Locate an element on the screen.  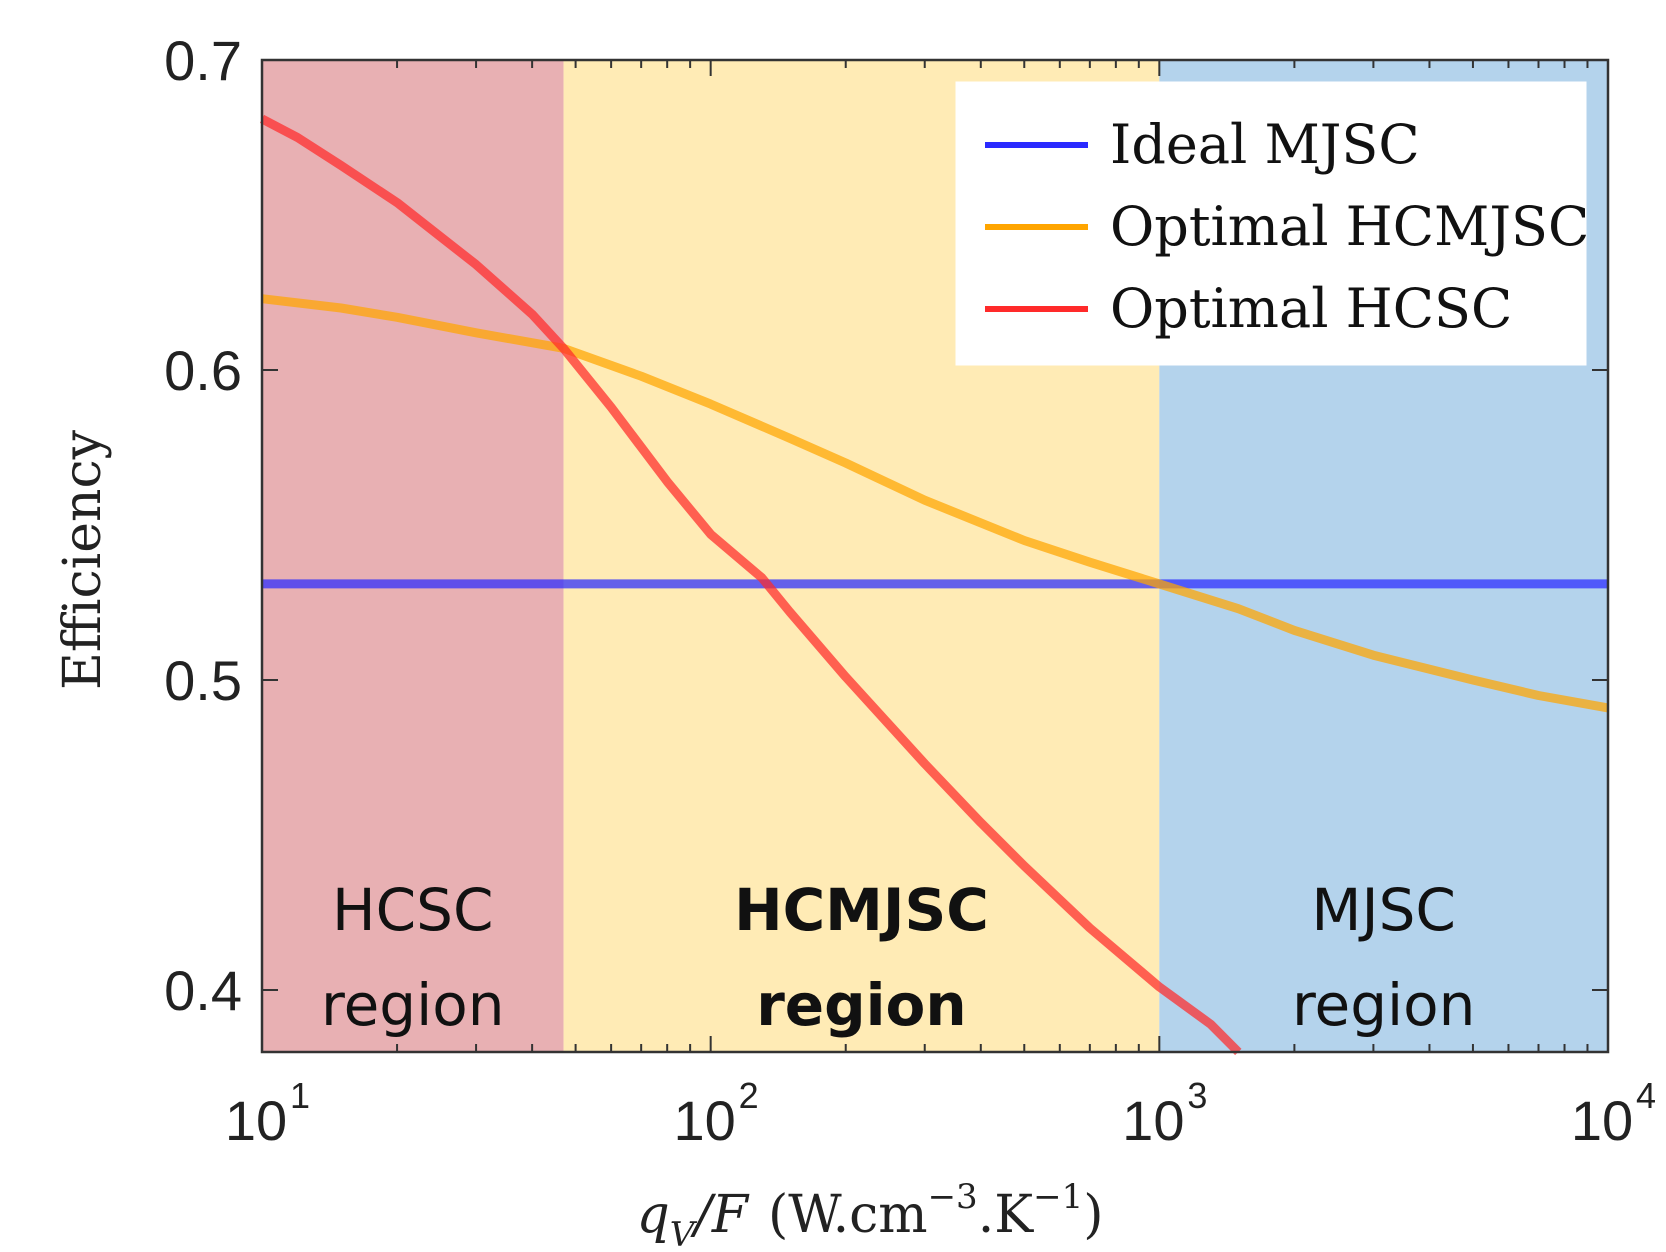
x-tick-exp-0: 1 is located at coordinates (300, 1095).